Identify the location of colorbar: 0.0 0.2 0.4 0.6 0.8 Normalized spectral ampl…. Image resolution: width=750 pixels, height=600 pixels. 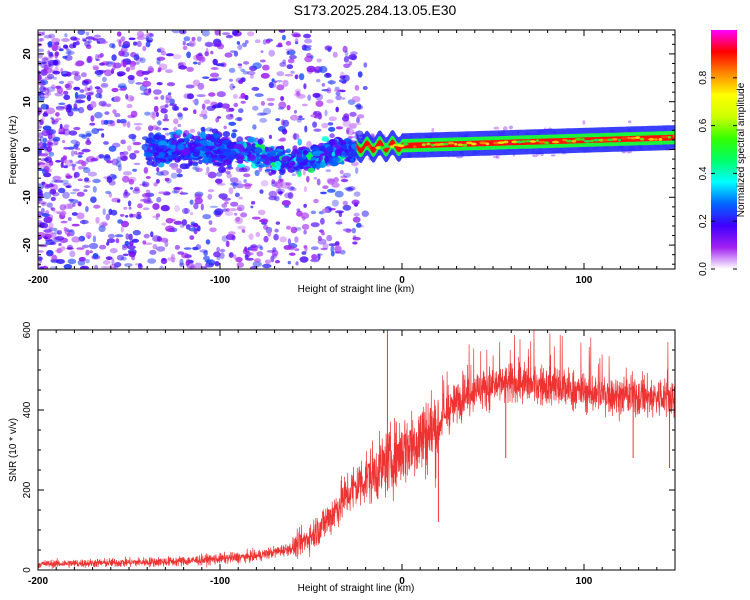
(722, 153).